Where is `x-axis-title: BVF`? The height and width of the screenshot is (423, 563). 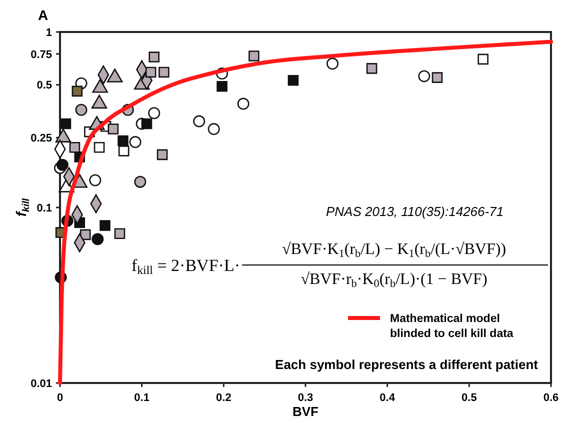
x-axis-title: BVF is located at coordinates (305, 411).